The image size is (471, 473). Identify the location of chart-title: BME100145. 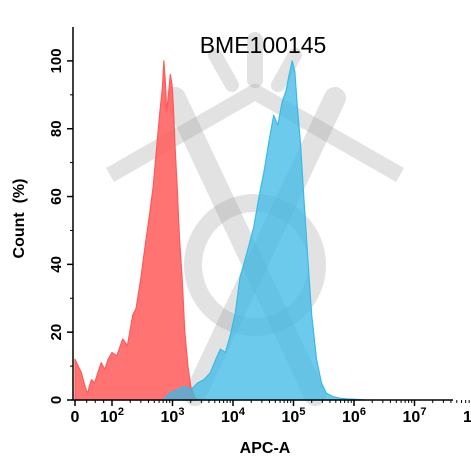
(263, 45).